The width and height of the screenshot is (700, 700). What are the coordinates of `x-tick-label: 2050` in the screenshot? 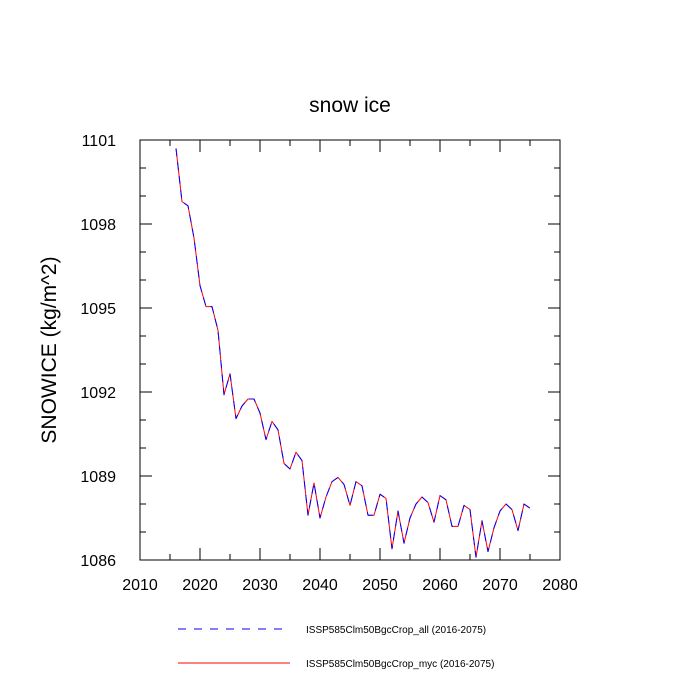 It's located at (380, 585).